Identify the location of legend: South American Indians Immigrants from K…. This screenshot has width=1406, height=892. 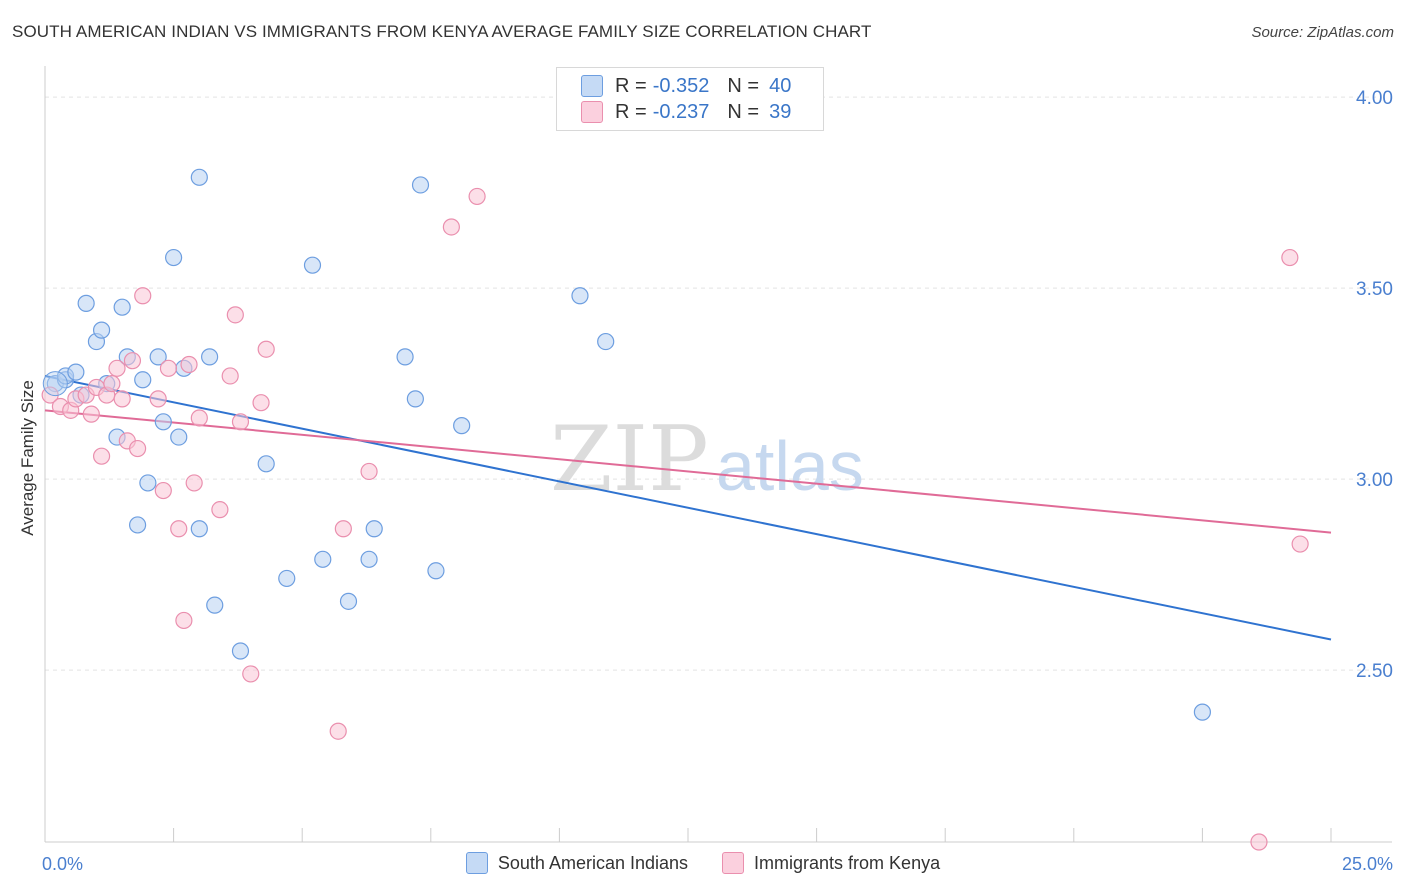
(703, 863).